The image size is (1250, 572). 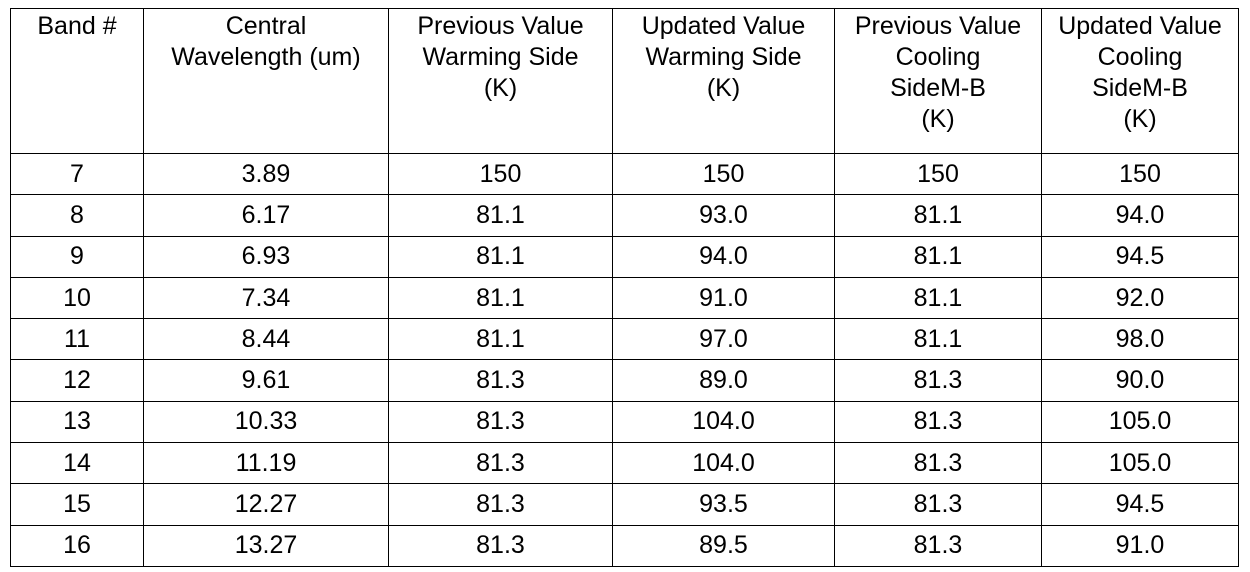 I want to click on table-cell: 11, so click(x=77, y=339).